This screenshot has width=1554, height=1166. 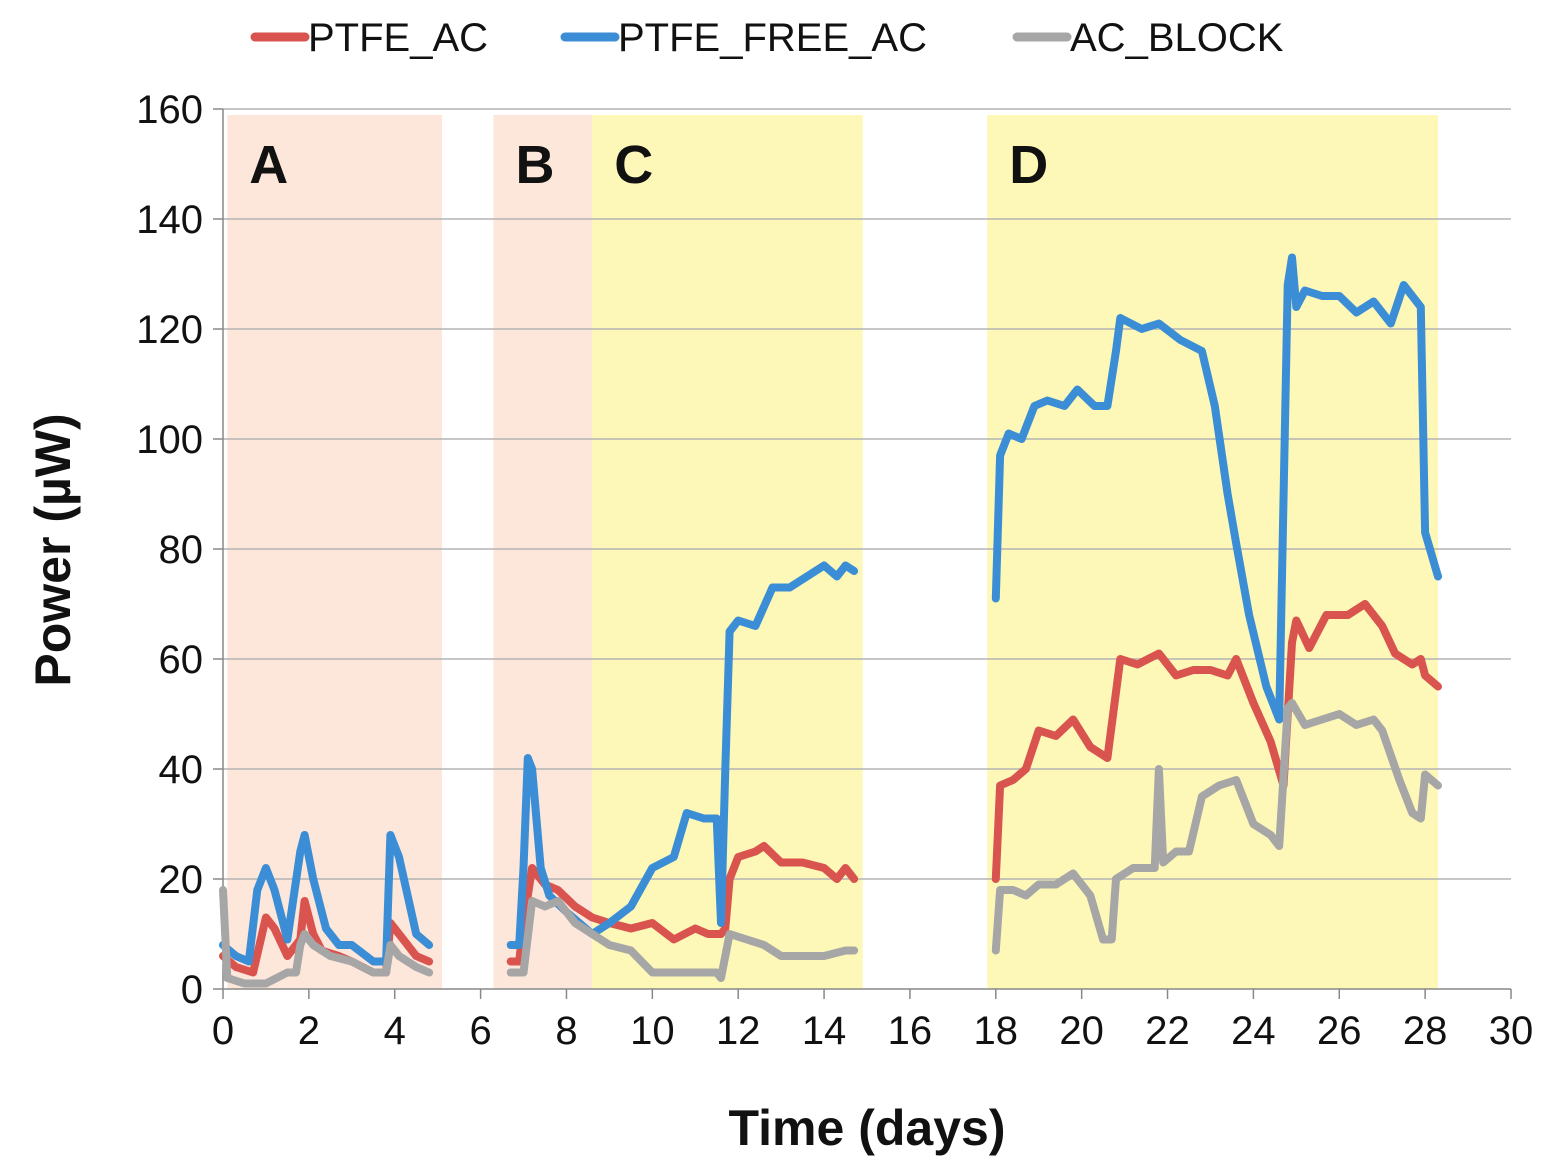 I want to click on y-tick-label: 120, so click(x=169, y=330).